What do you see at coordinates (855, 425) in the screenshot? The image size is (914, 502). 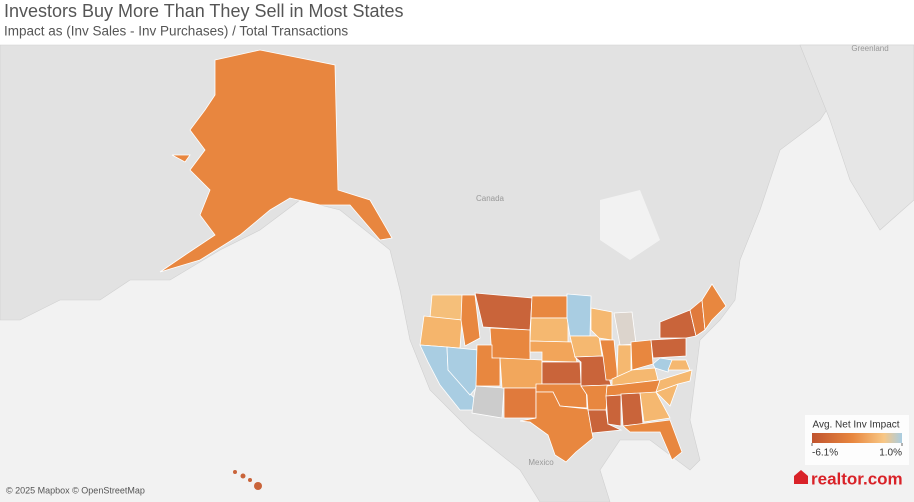 I see `legend-title: Avg. Net Inv Impact` at bounding box center [855, 425].